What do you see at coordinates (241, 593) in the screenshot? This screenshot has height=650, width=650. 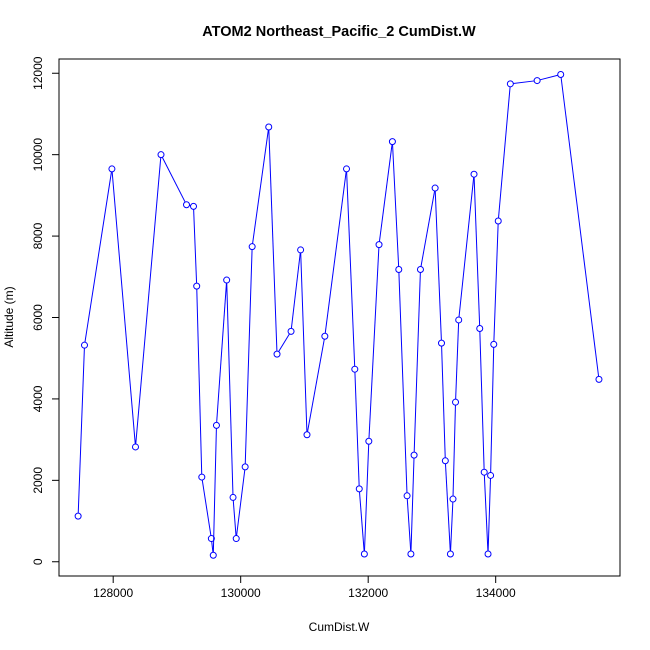 I see `x-tick-label: 130000` at bounding box center [241, 593].